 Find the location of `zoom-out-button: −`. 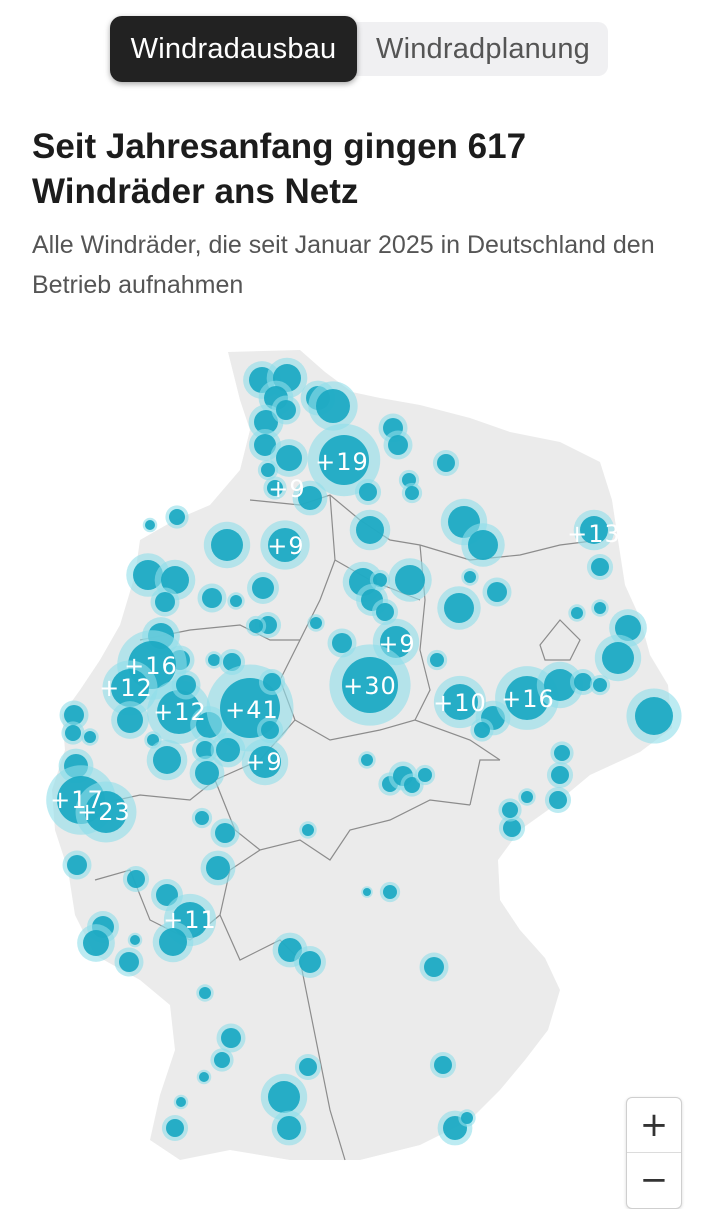

zoom-out-button: − is located at coordinates (654, 1180).